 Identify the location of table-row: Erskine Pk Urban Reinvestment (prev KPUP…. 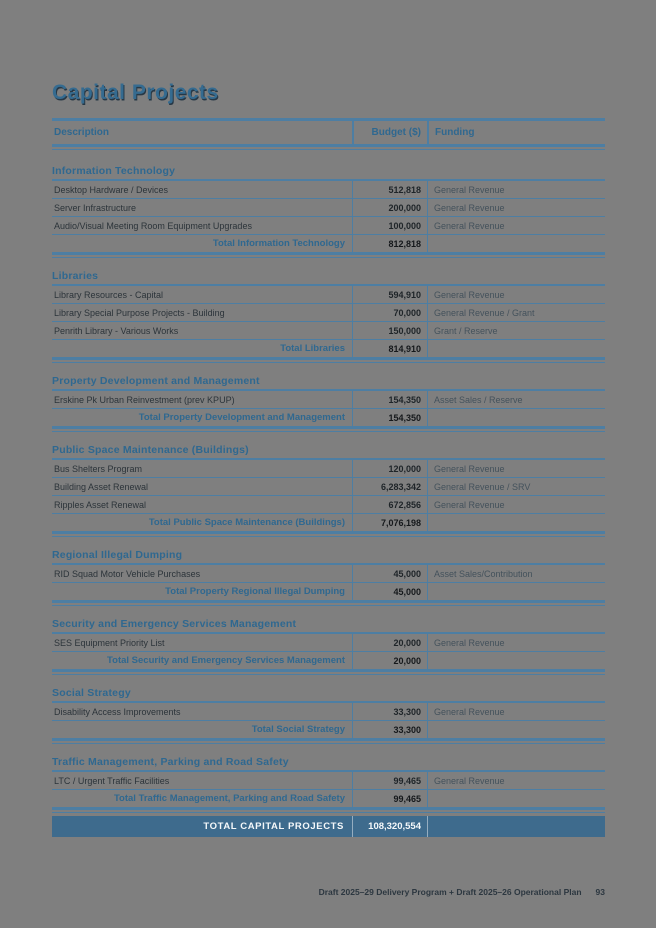
(328, 399).